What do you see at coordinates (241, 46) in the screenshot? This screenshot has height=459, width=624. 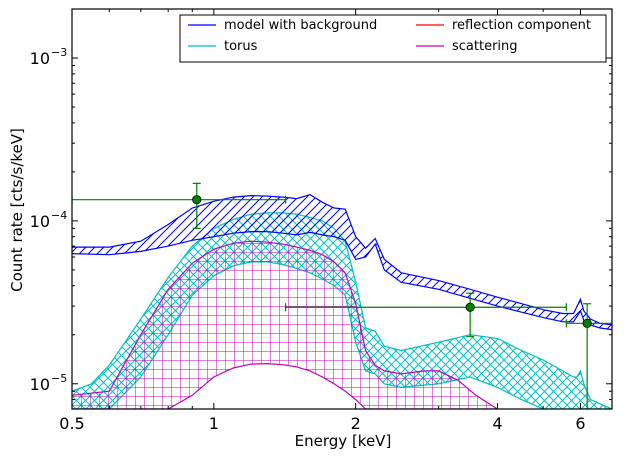 I see `legend-entry: torus` at bounding box center [241, 46].